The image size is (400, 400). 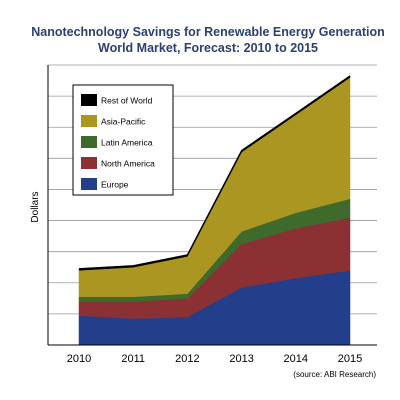 I want to click on x-tick-labels: 2010 2011 2012 2013 2014 2015, so click(x=214, y=359).